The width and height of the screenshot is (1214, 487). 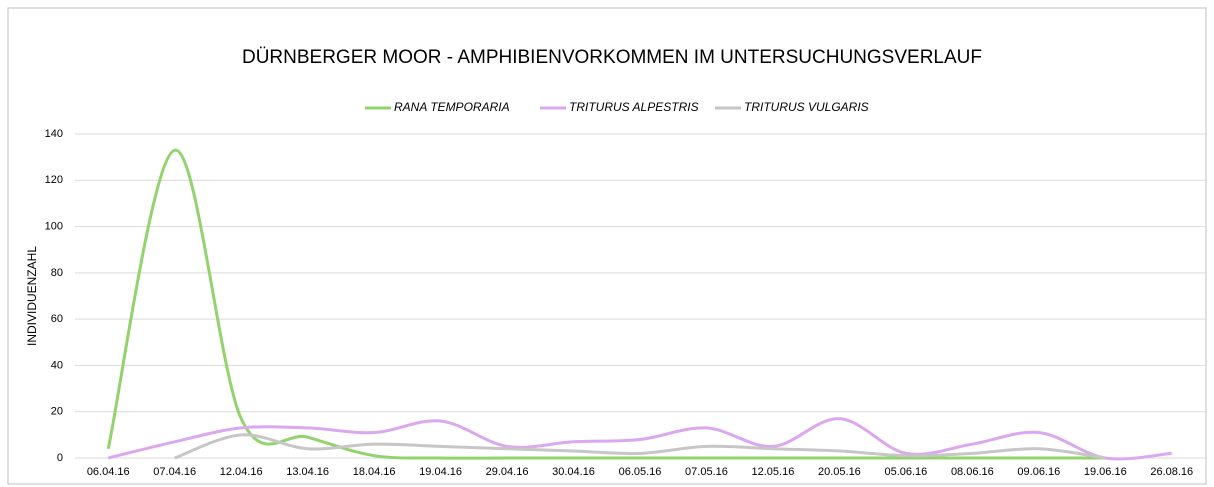 I want to click on x-tick-label: 13.04.16, so click(x=307, y=472).